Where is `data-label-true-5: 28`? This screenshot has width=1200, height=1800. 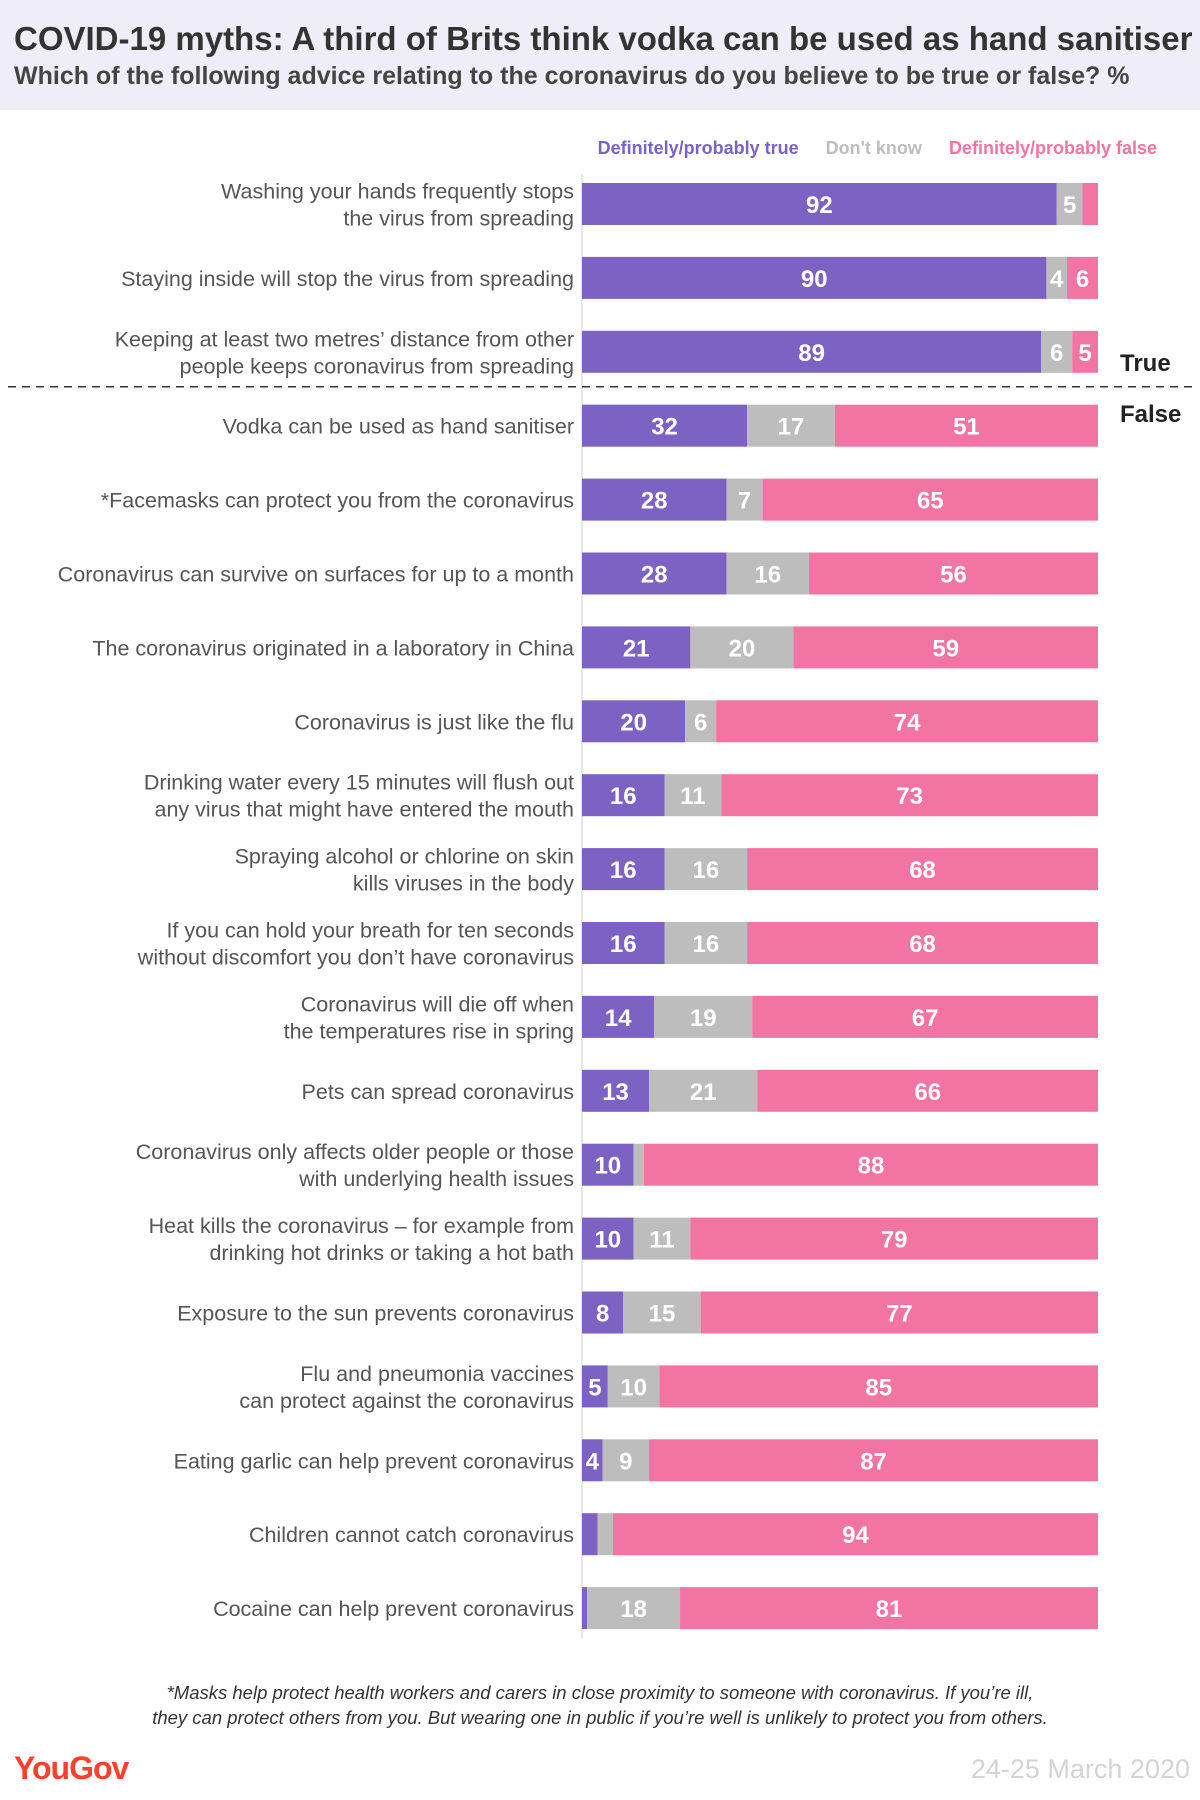 data-label-true-5: 28 is located at coordinates (654, 575).